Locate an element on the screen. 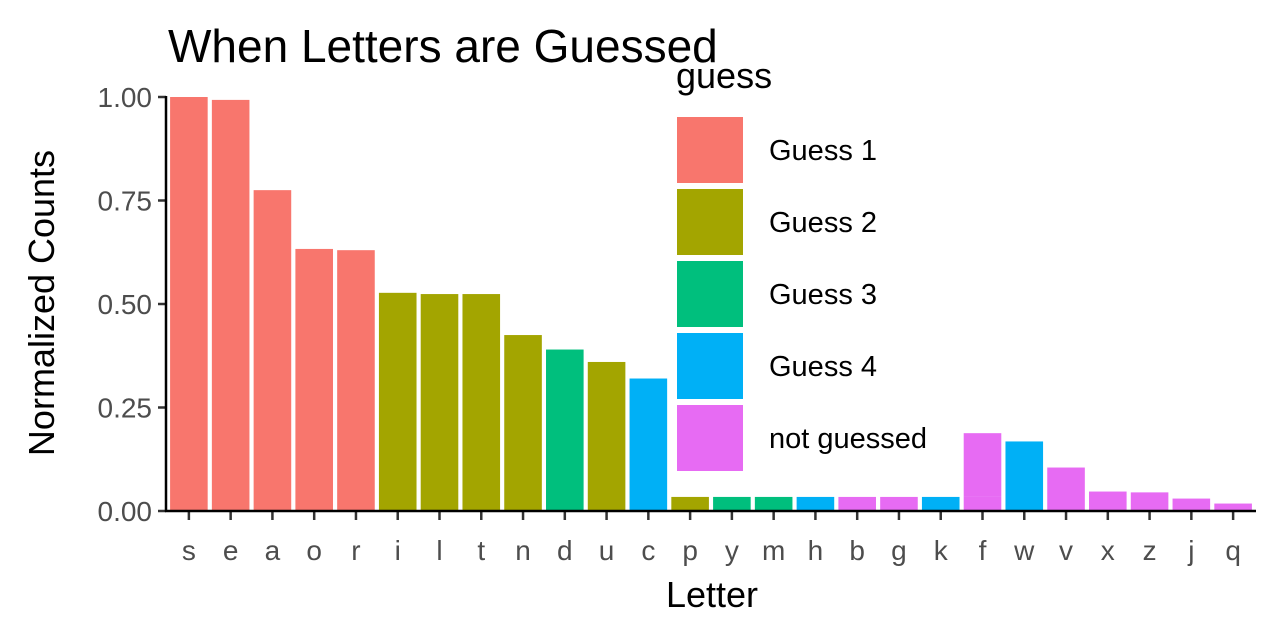 This screenshot has height=640, width=1280. x-tick-label: b is located at coordinates (857, 550).